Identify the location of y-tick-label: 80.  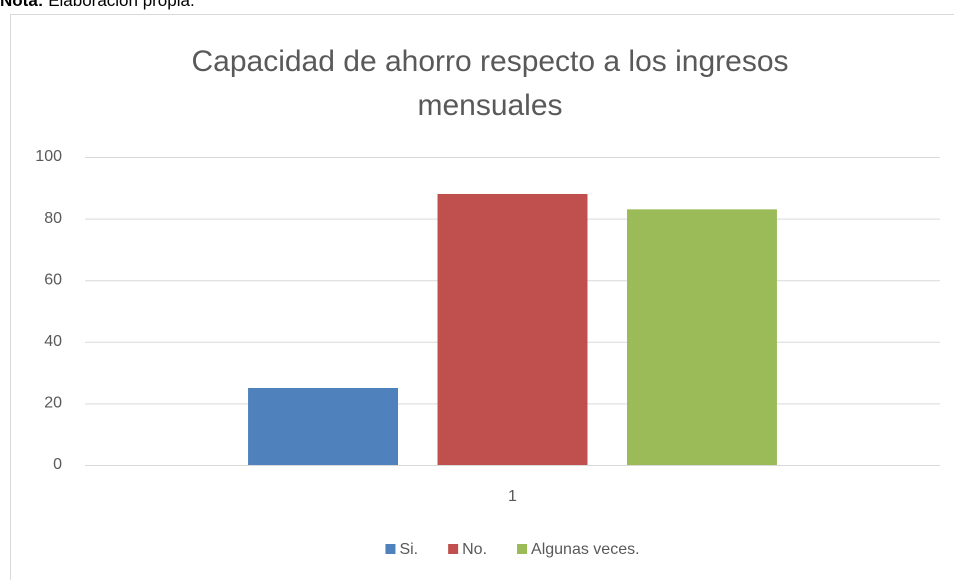
(53, 218).